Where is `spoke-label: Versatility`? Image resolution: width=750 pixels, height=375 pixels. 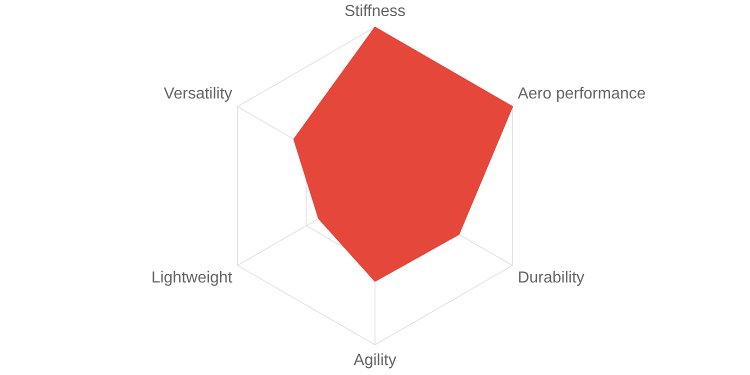 spoke-label: Versatility is located at coordinates (198, 93).